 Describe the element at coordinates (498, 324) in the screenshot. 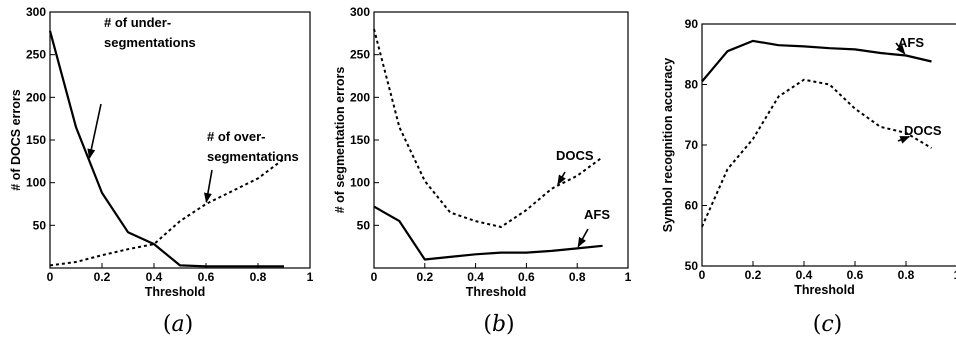

I see `panel-caption: (b)` at that location.